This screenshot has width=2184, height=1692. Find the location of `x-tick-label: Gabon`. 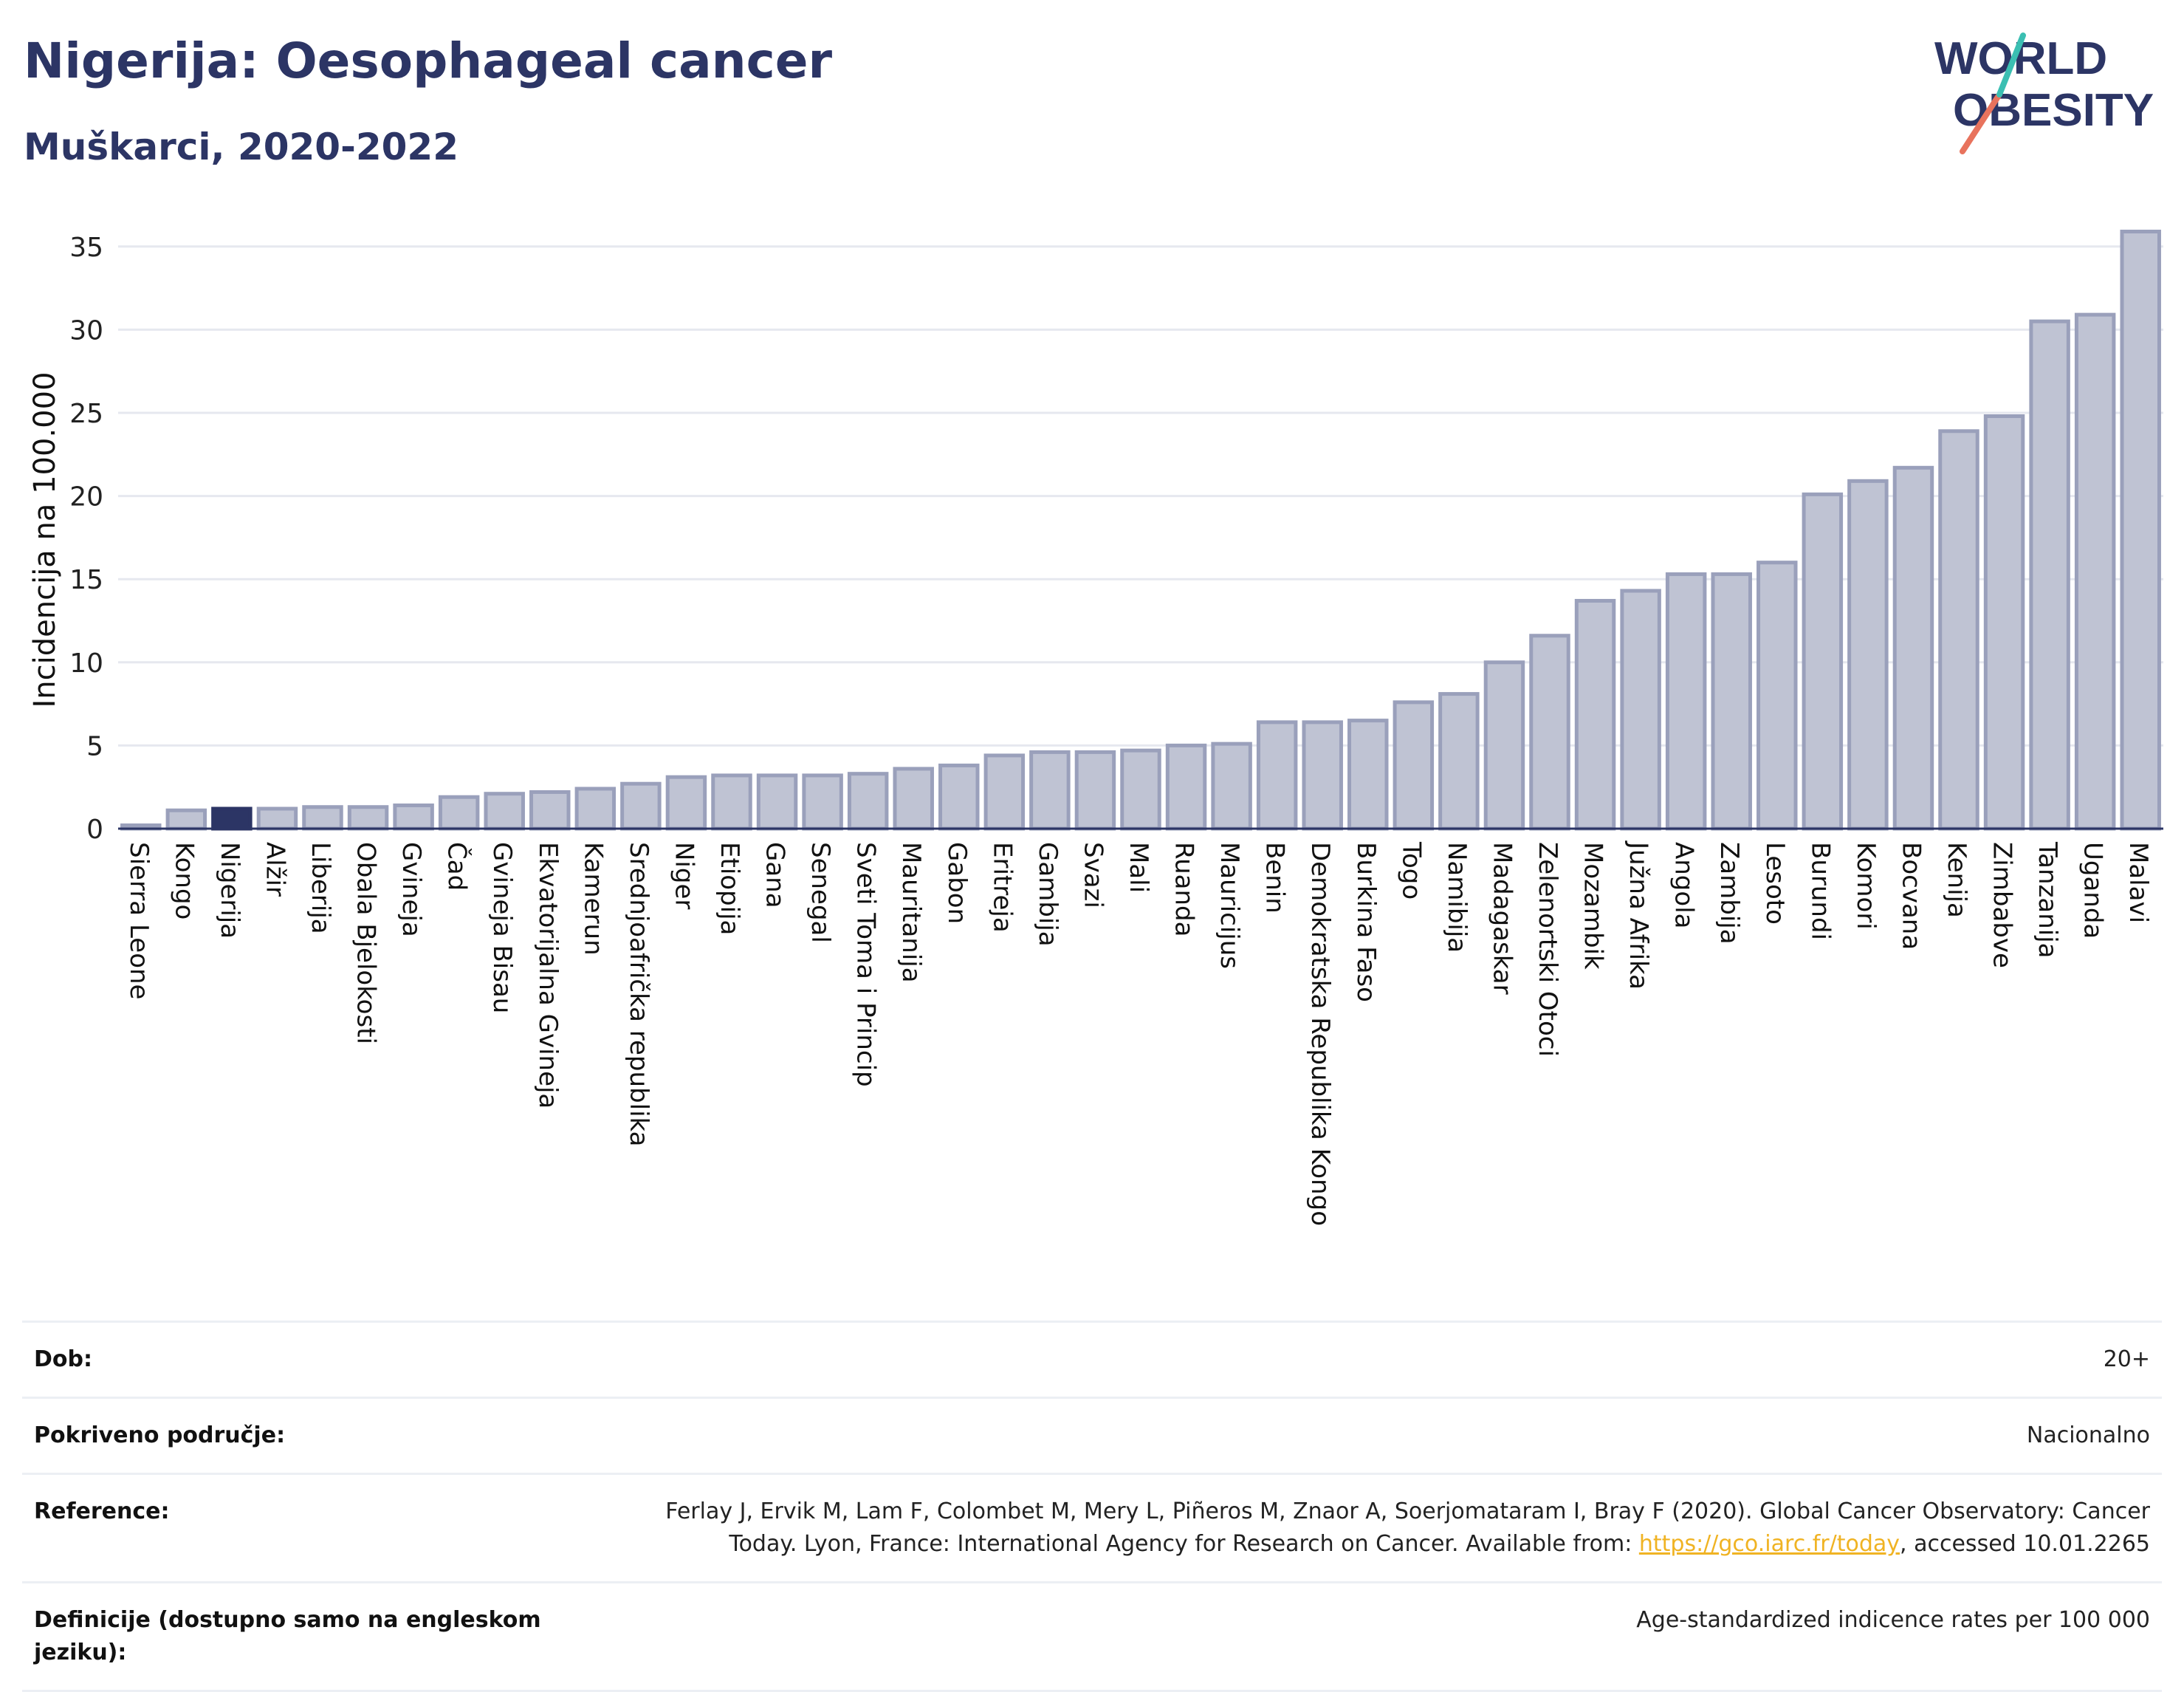

x-tick-label: Gabon is located at coordinates (957, 883).